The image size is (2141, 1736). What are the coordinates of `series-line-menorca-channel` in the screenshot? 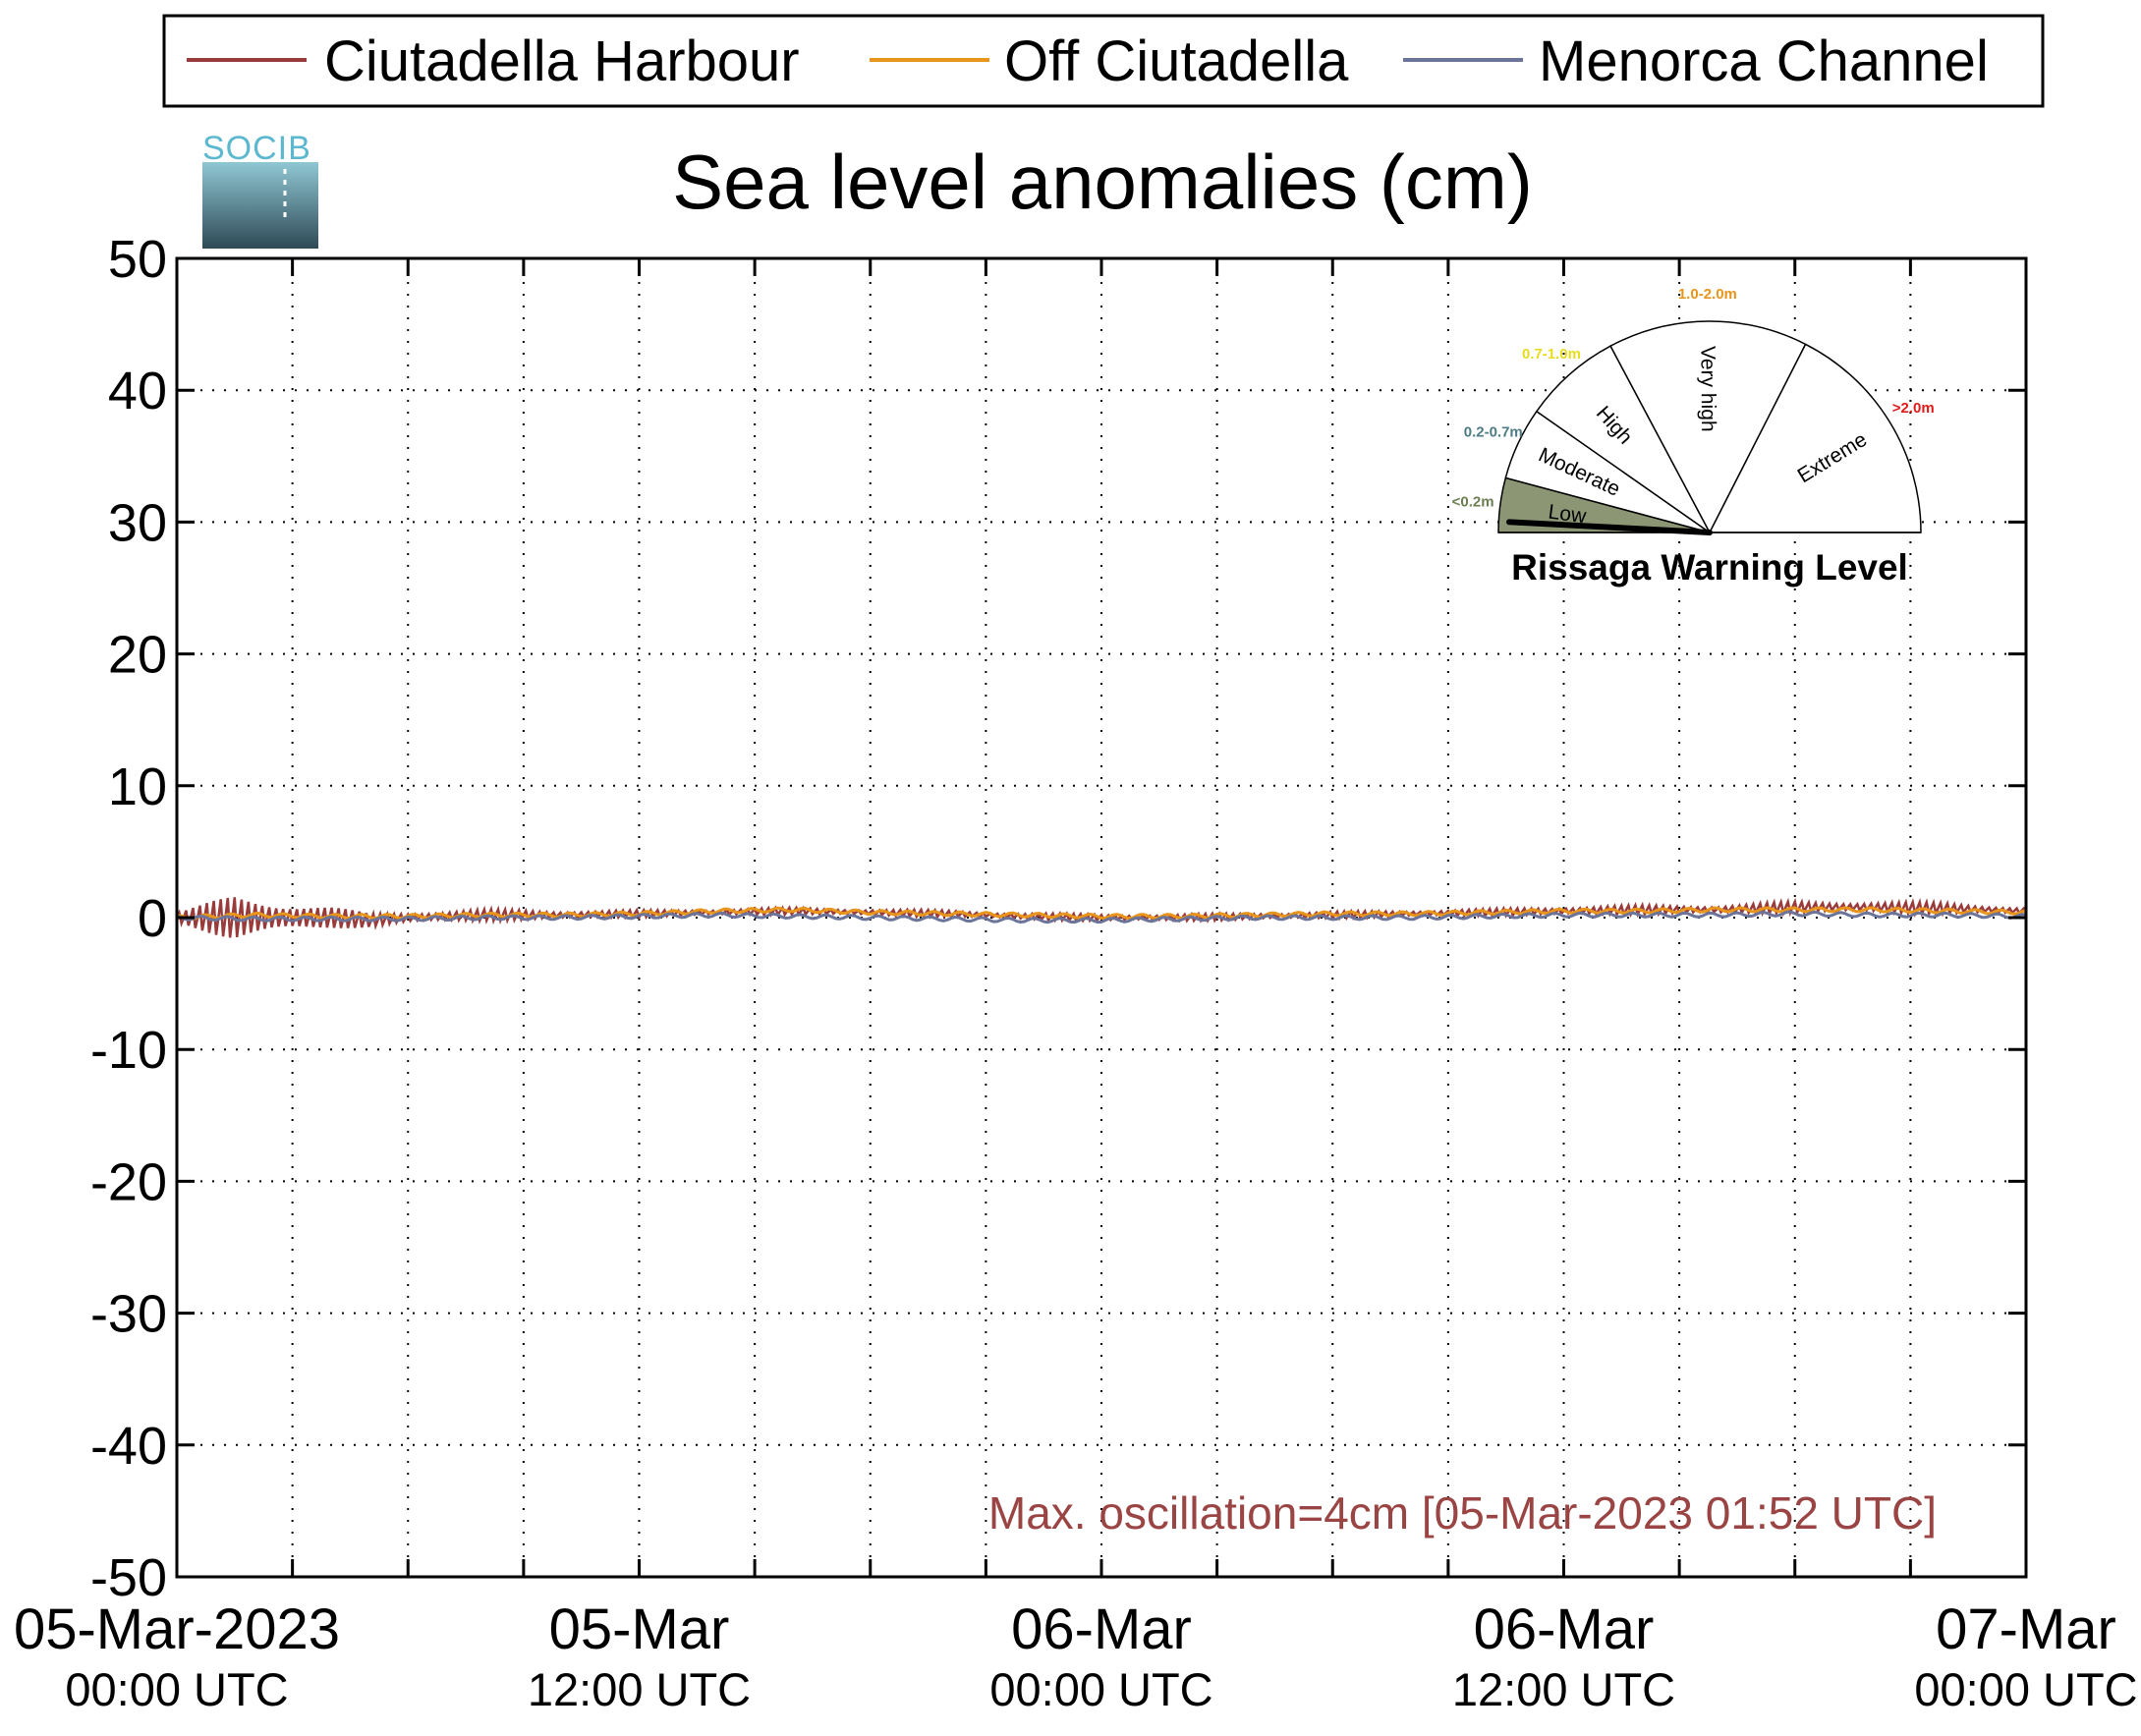 It's located at (1101, 917).